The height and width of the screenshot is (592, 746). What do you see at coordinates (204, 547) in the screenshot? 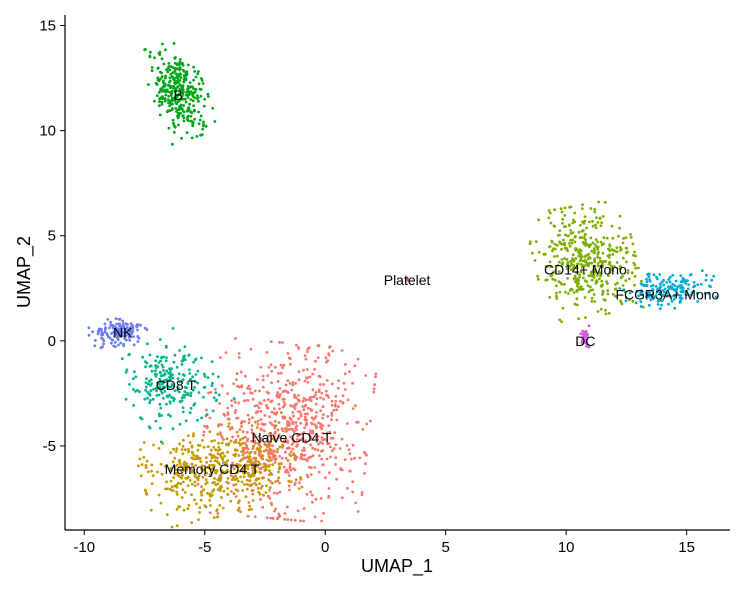
I see `x-tick-label: -5` at bounding box center [204, 547].